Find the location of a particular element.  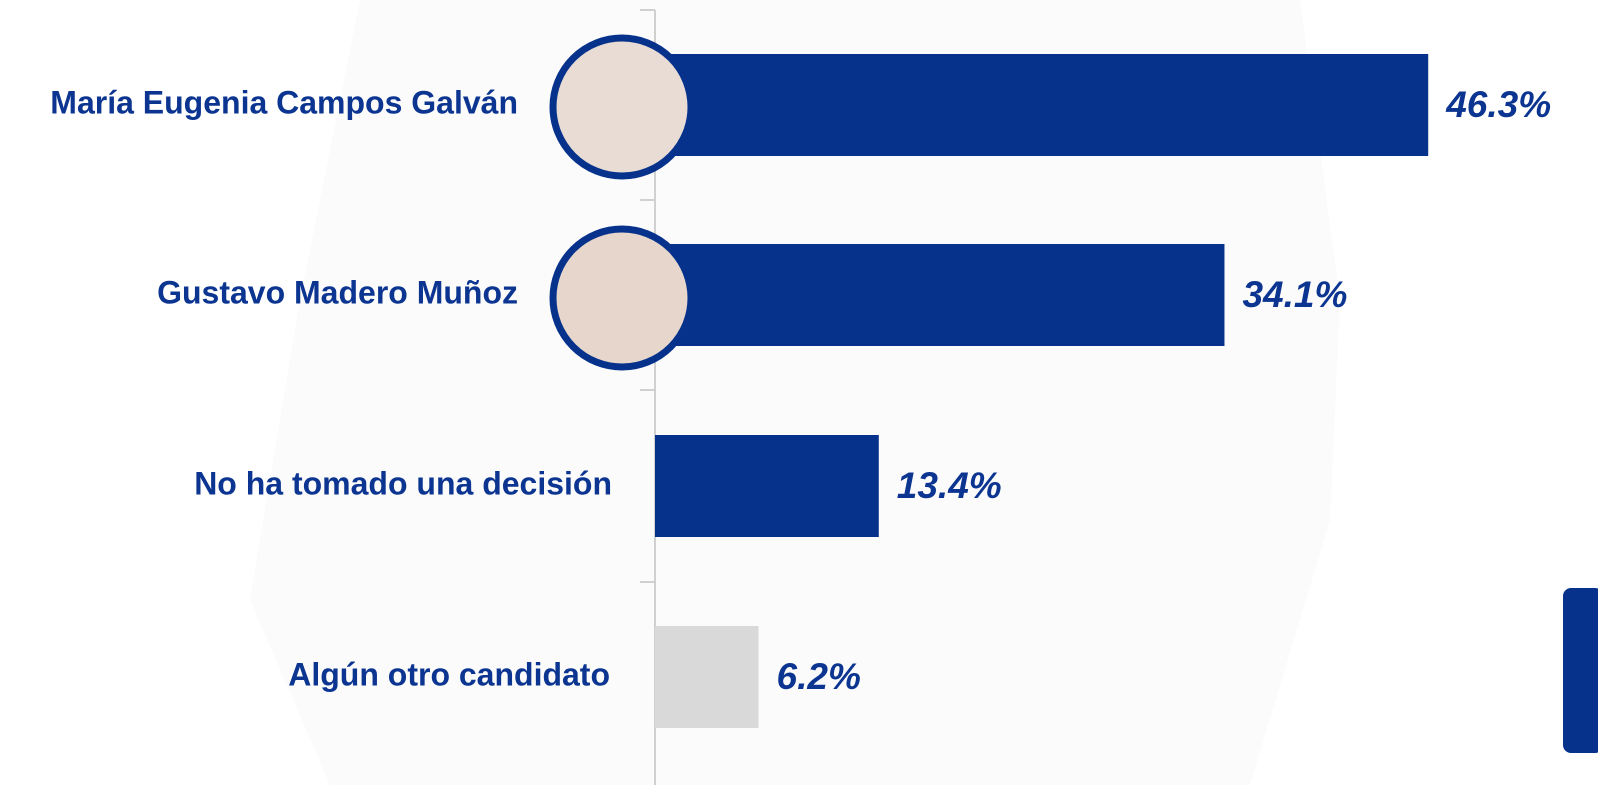

value-label: 34.1% is located at coordinates (1294, 294).